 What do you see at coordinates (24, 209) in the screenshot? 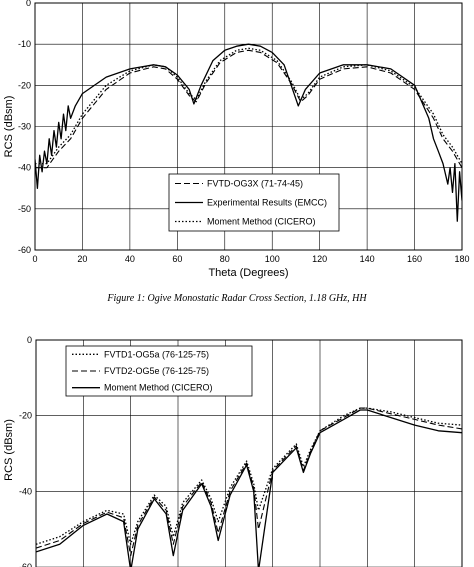
I see `y-tick-label: -50` at bounding box center [24, 209].